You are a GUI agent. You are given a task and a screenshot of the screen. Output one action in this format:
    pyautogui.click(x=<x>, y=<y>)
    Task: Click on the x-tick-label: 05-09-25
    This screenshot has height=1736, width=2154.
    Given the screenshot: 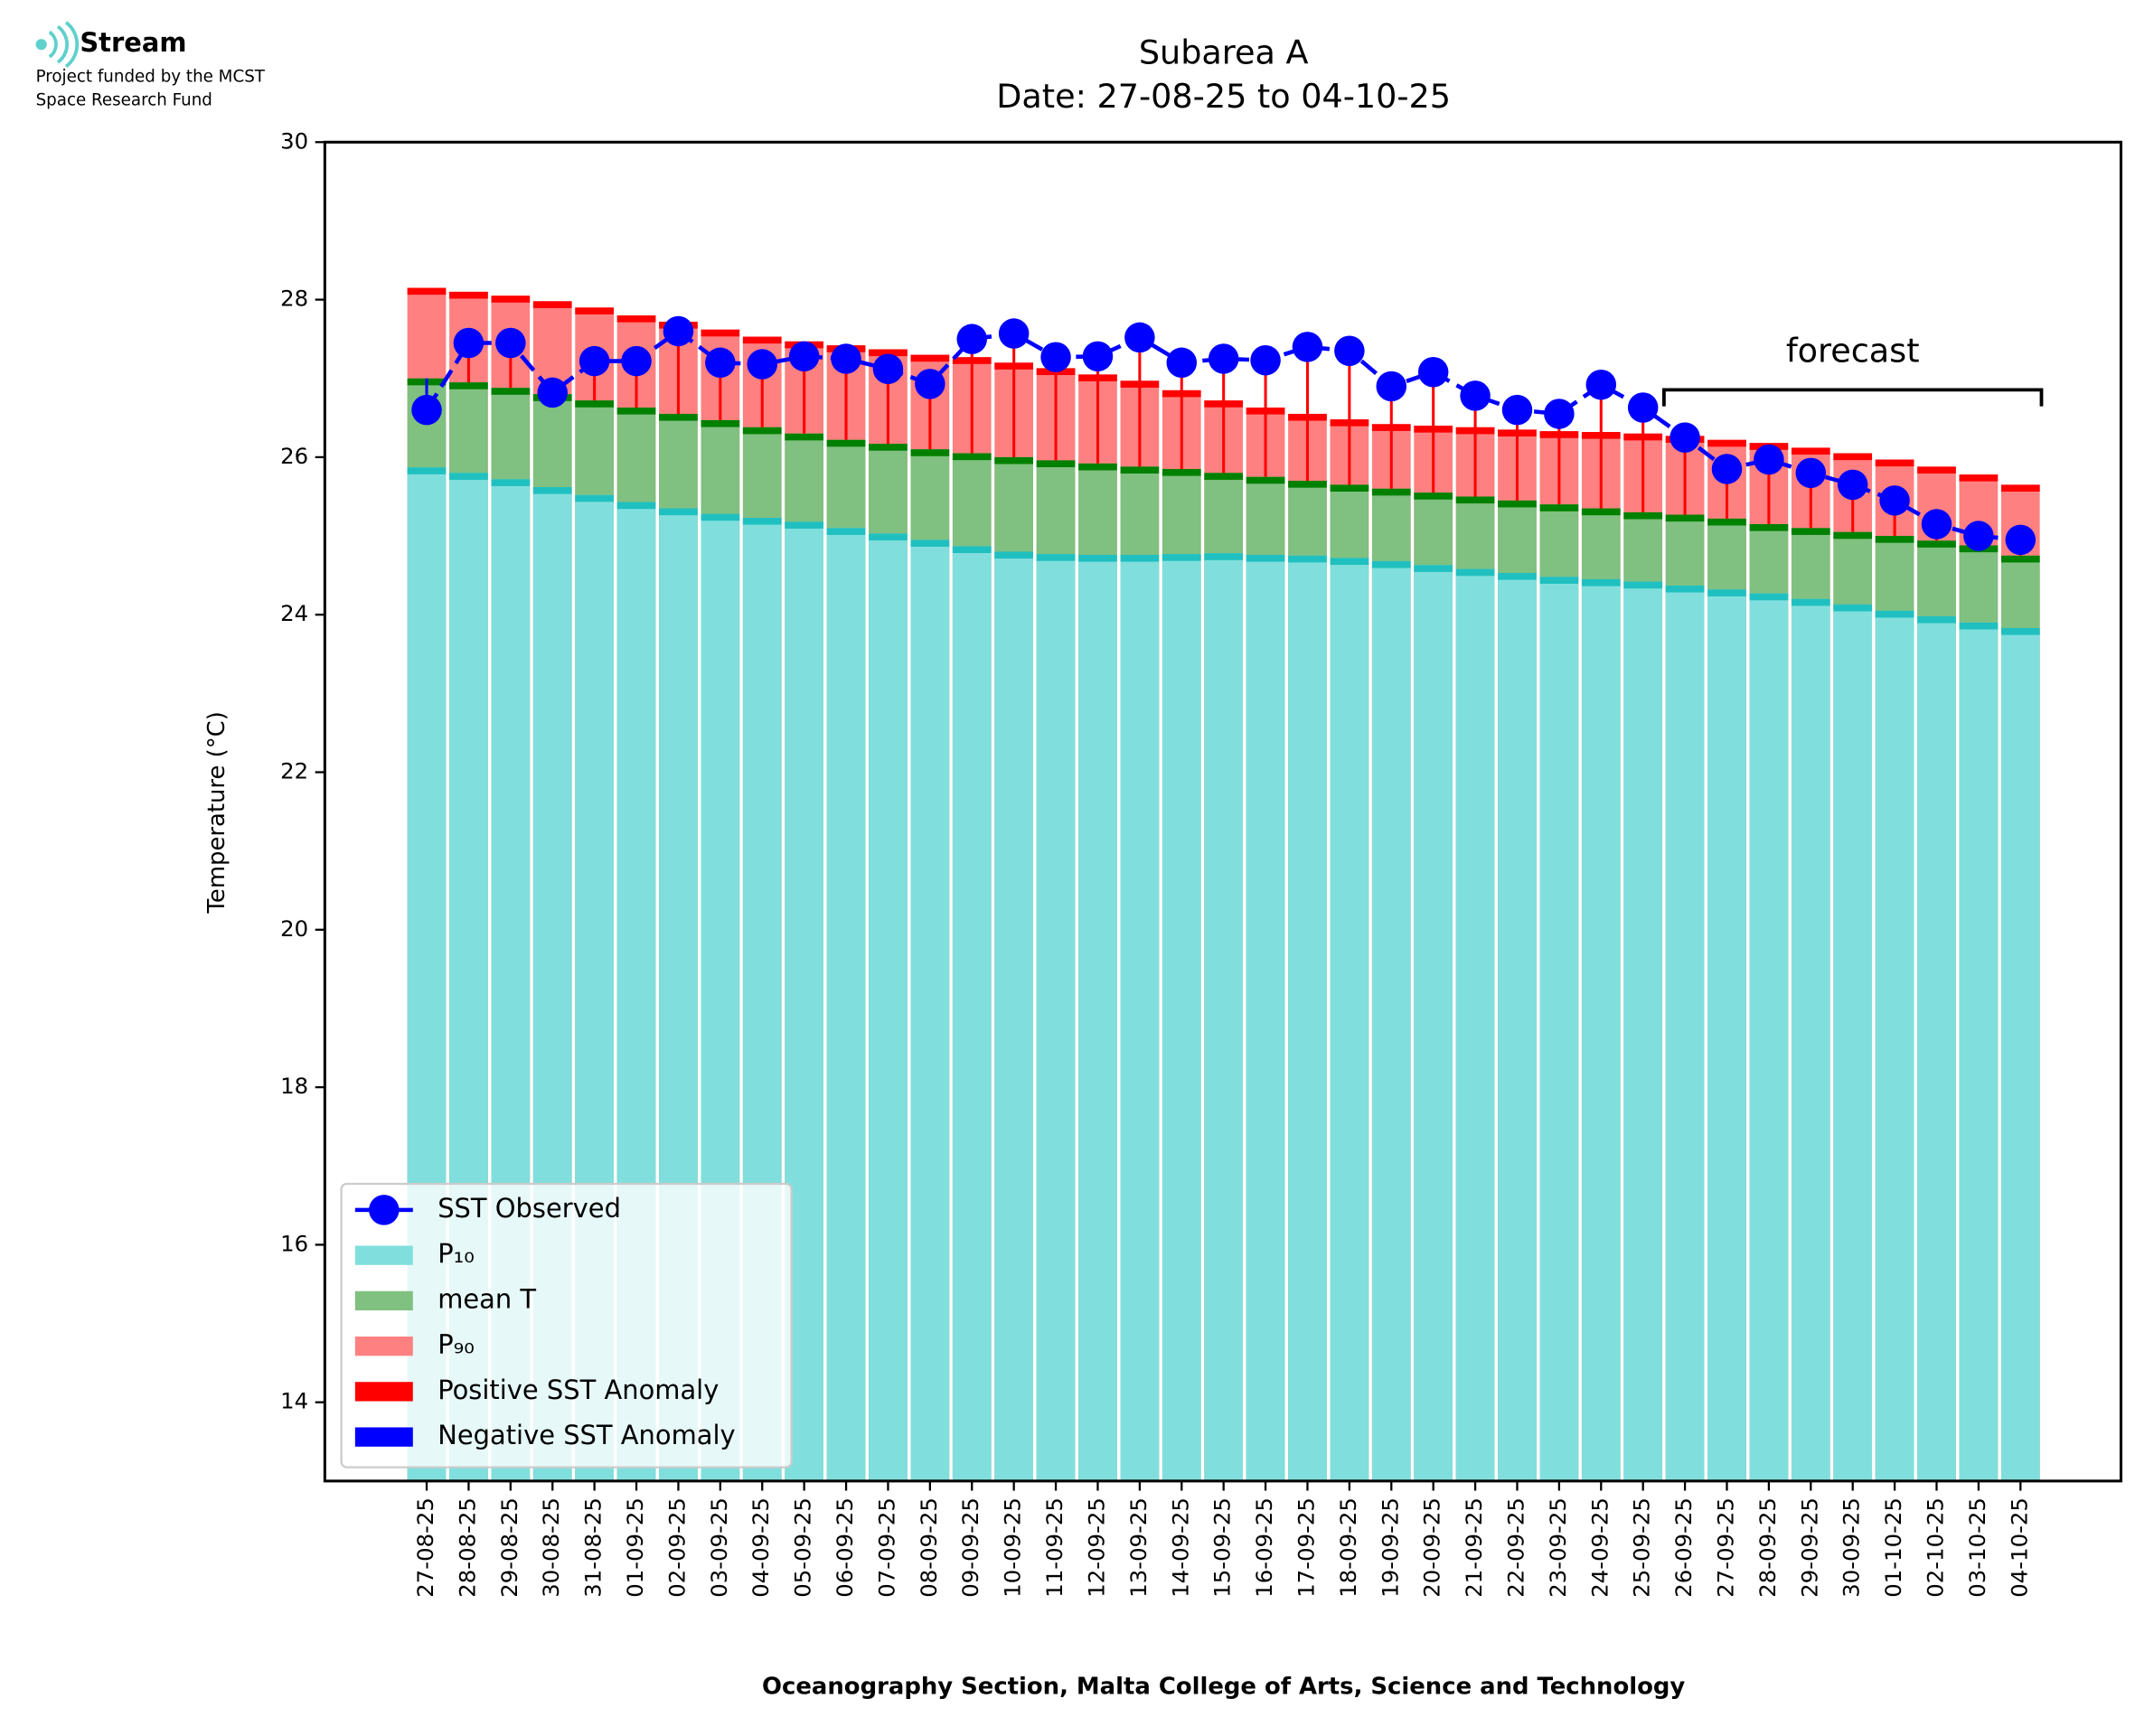 What is the action you would take?
    pyautogui.click(x=803, y=1548)
    